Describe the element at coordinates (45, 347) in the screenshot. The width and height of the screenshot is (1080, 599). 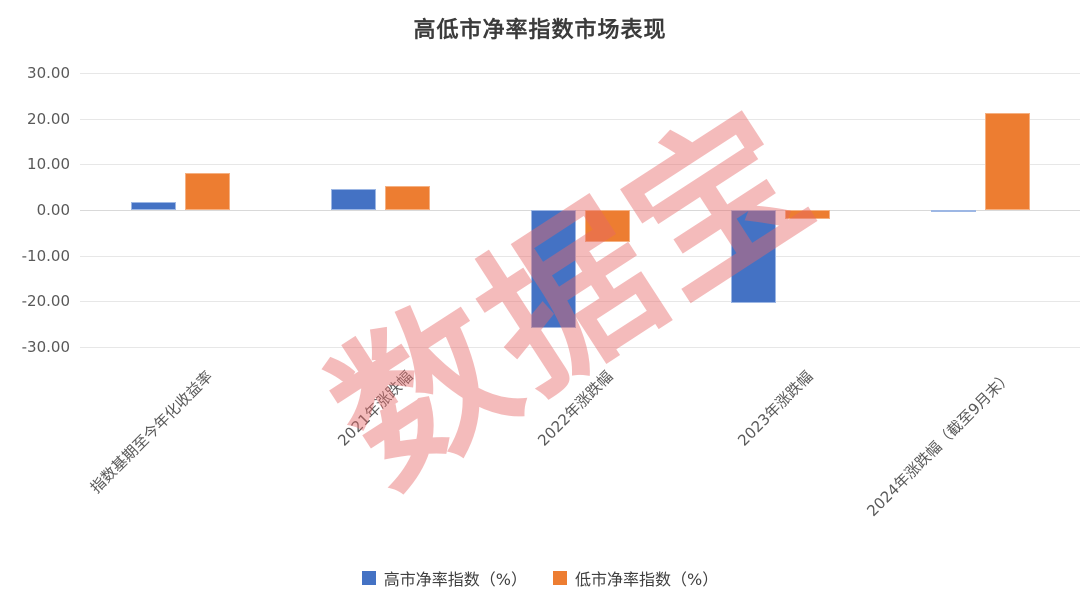
I see `y-tick-label: -30.00` at that location.